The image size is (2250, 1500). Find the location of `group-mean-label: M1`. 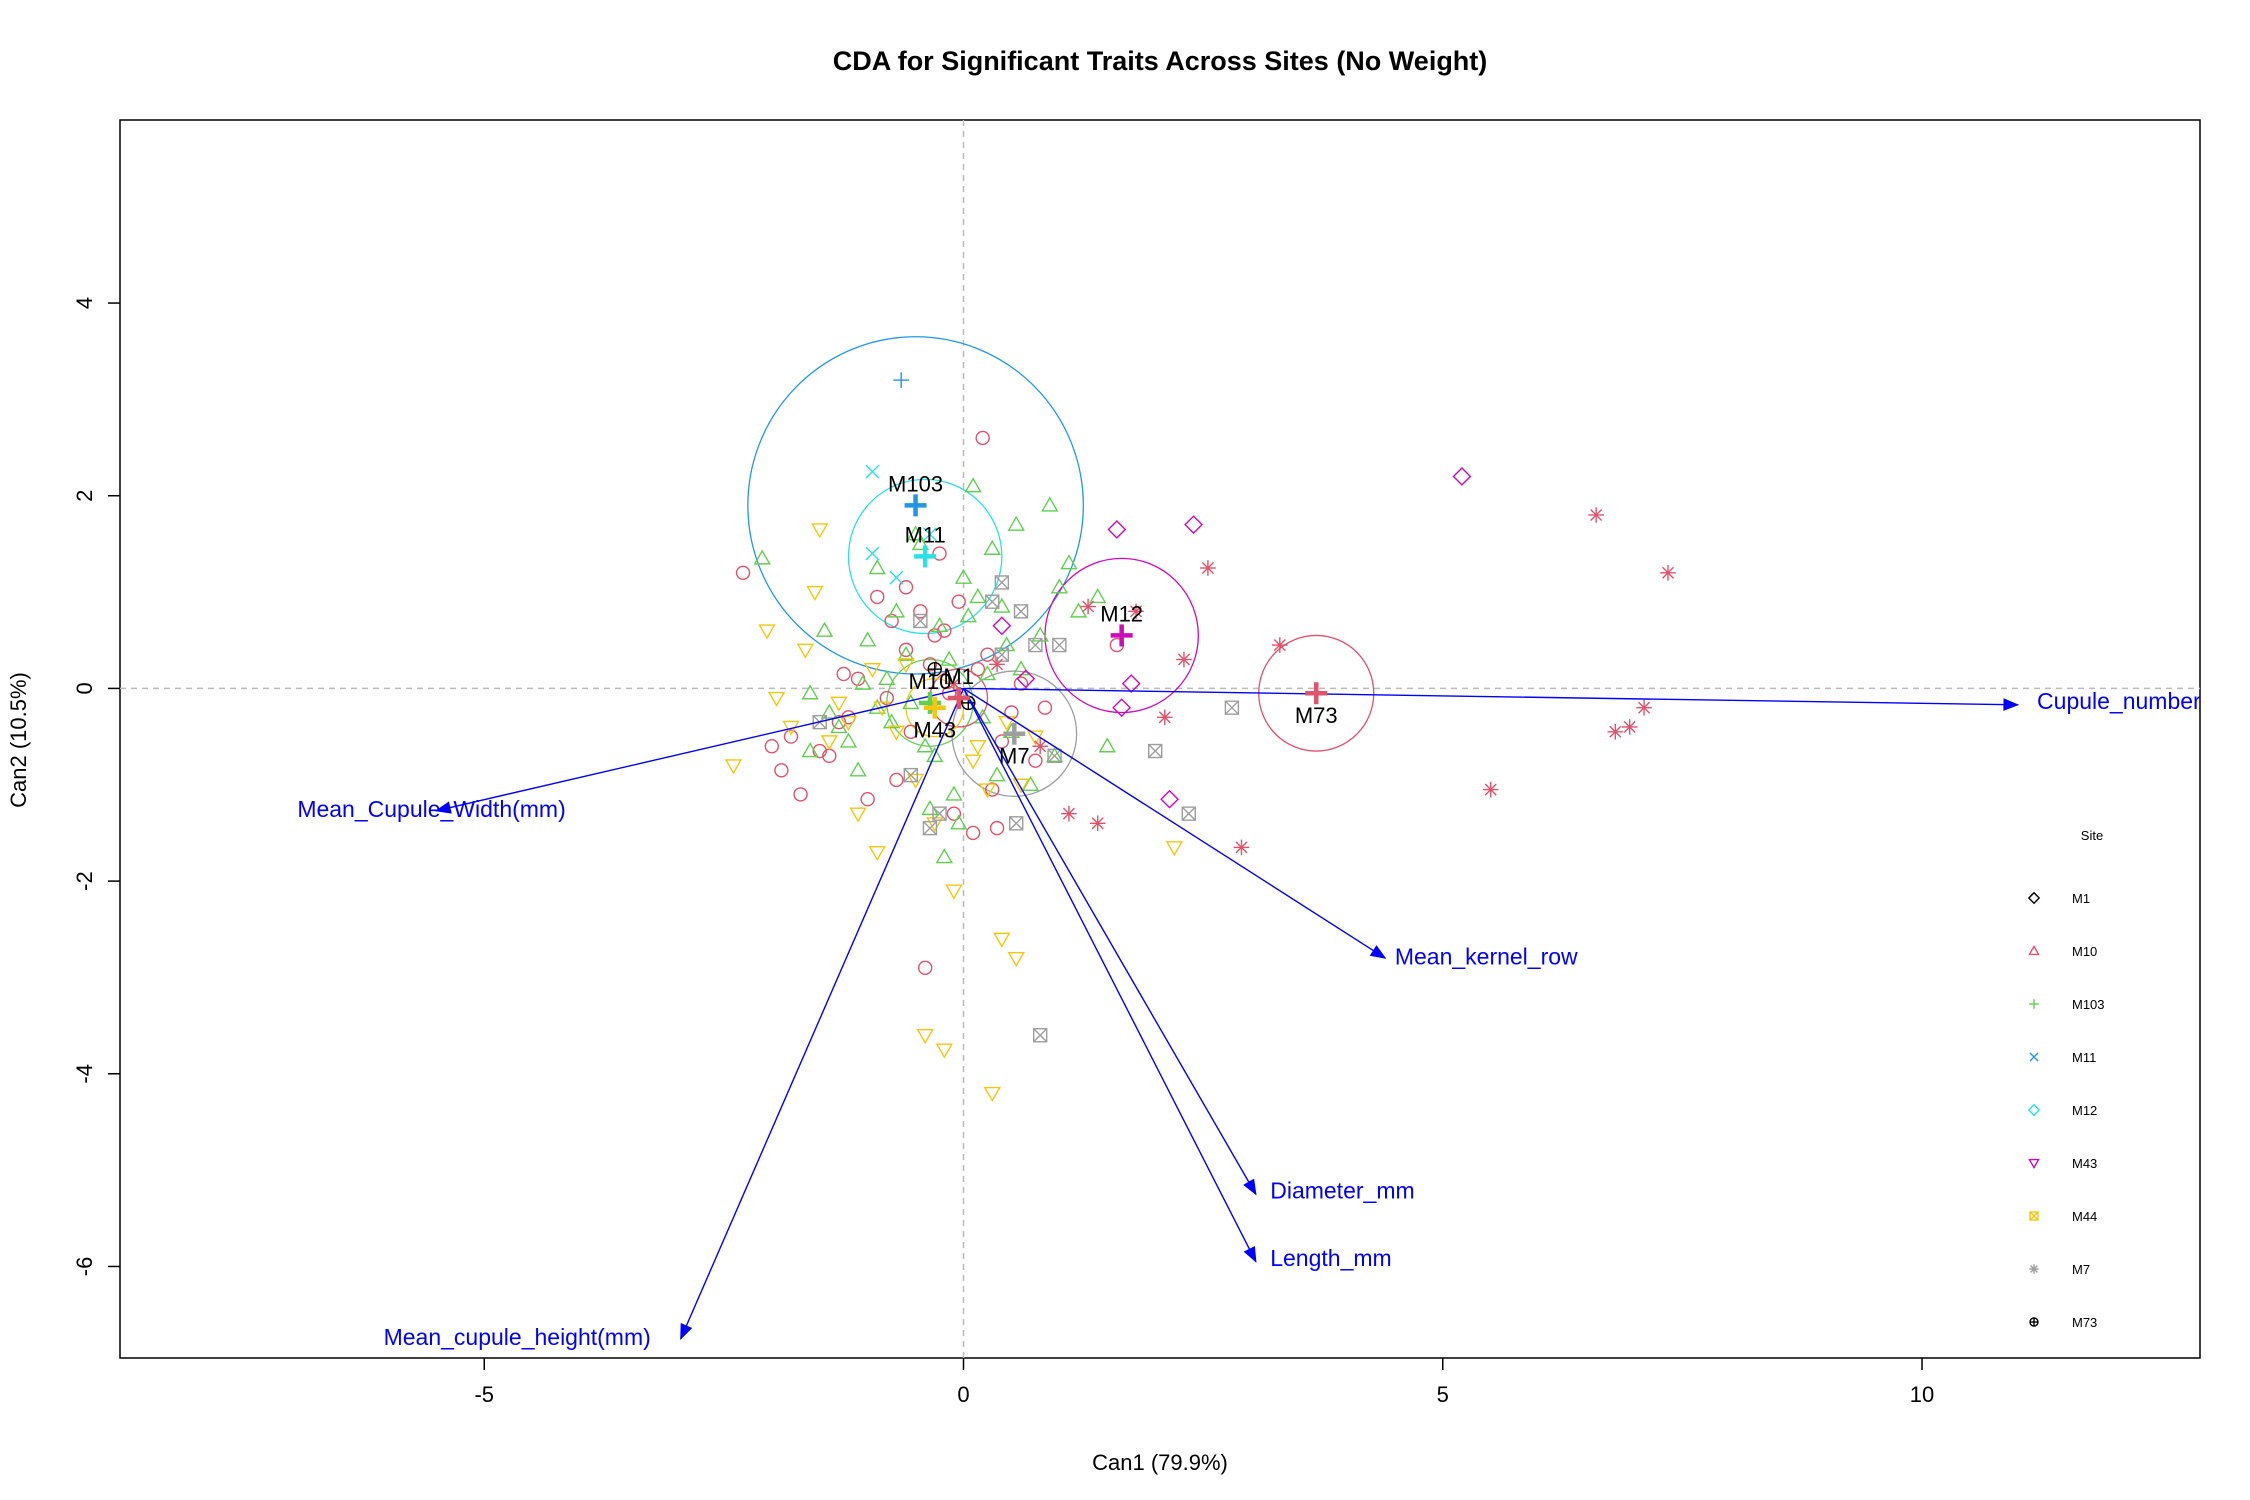

group-mean-label: M1 is located at coordinates (958, 676).